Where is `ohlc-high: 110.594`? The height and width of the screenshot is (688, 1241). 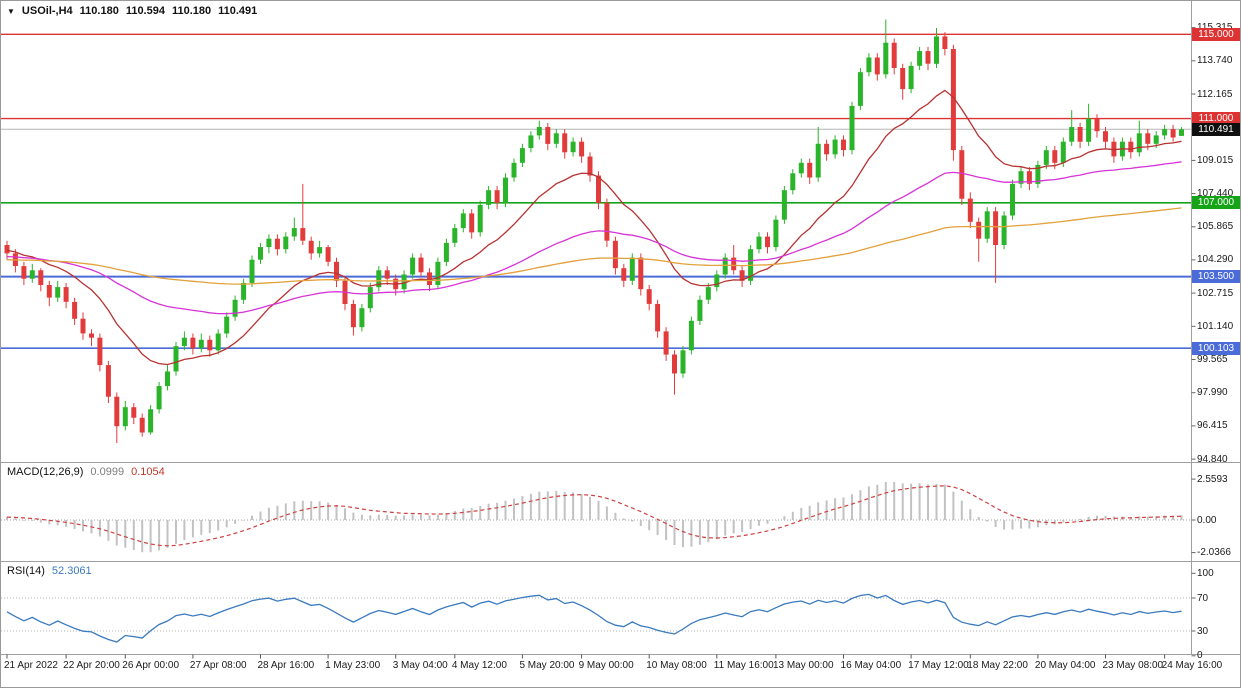 ohlc-high: 110.594 is located at coordinates (145, 11).